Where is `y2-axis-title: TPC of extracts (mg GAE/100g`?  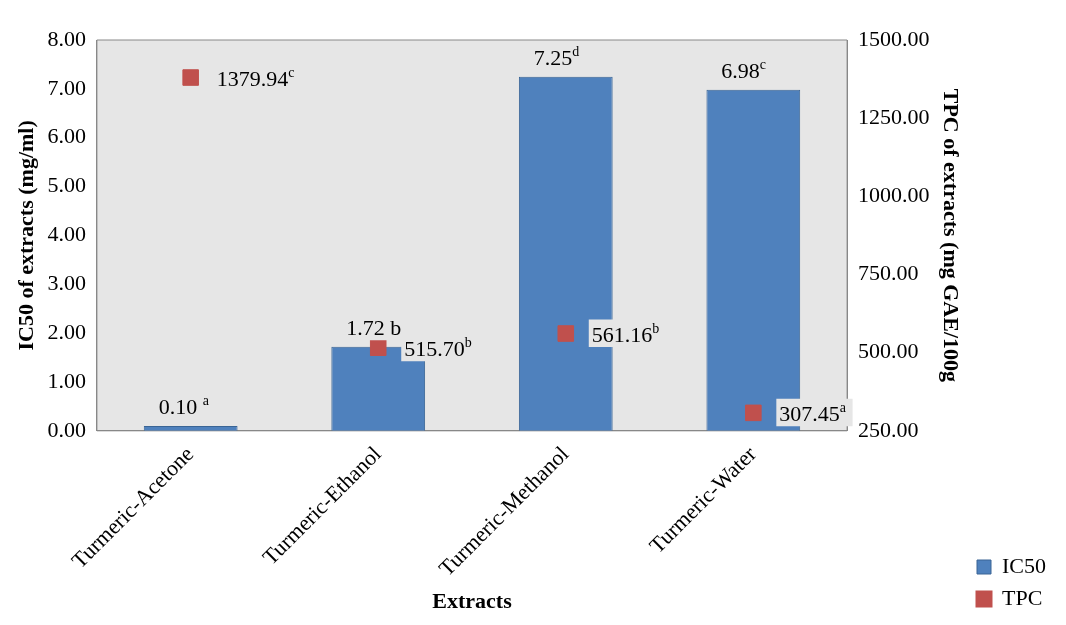
y2-axis-title: TPC of extracts (mg GAE/100g is located at coordinates (952, 235).